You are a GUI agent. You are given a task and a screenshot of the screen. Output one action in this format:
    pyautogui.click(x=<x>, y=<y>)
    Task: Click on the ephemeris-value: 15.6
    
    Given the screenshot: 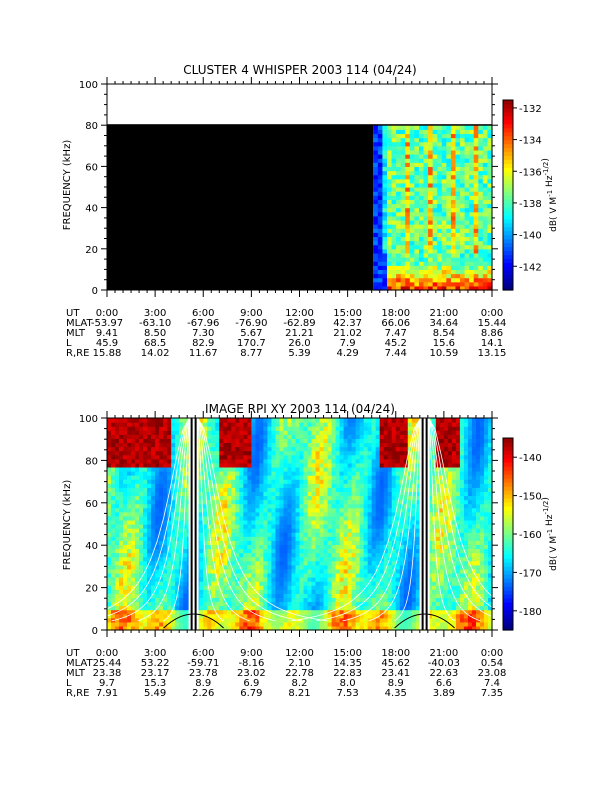 What is the action you would take?
    pyautogui.click(x=444, y=343)
    